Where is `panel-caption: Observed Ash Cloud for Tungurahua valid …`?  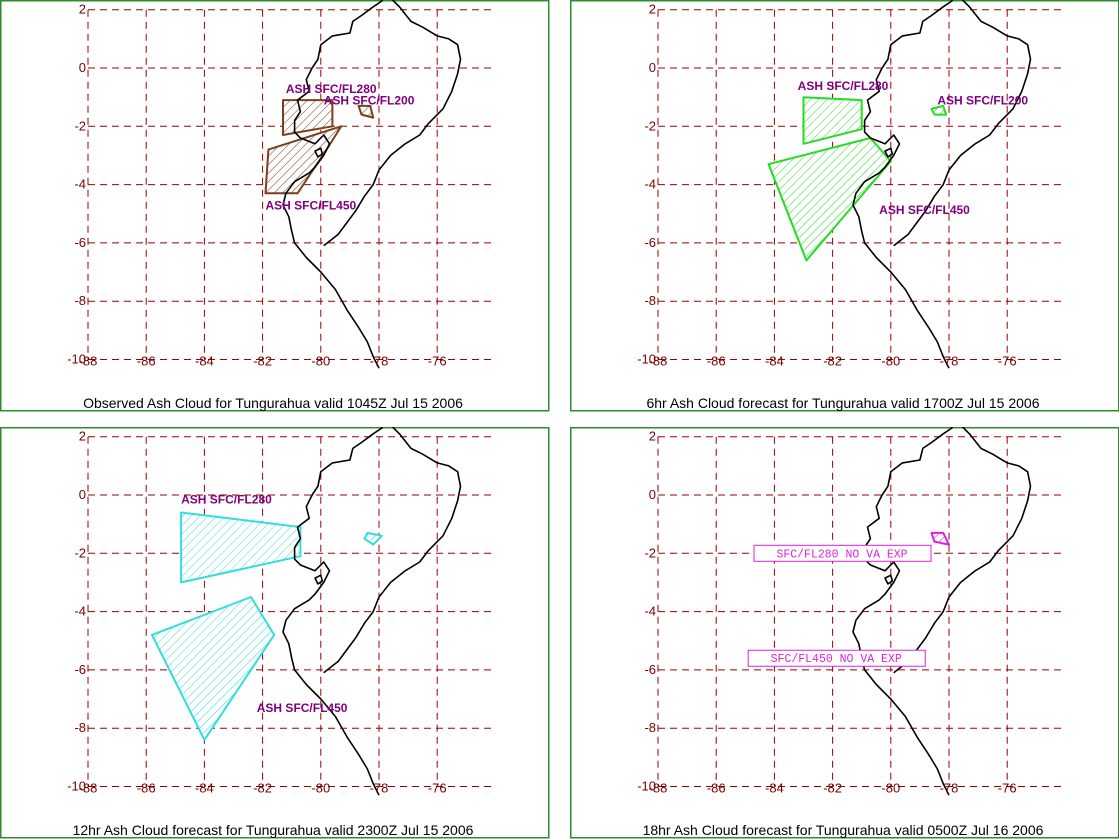
panel-caption: Observed Ash Cloud for Tungurahua valid … is located at coordinates (273, 403).